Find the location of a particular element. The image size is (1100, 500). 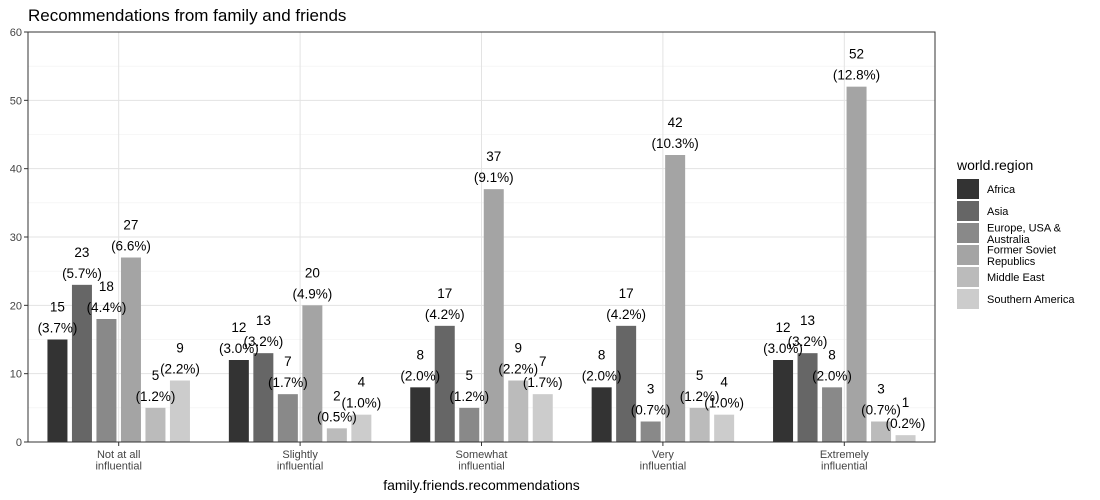

data-label-count: 27 is located at coordinates (130, 225).